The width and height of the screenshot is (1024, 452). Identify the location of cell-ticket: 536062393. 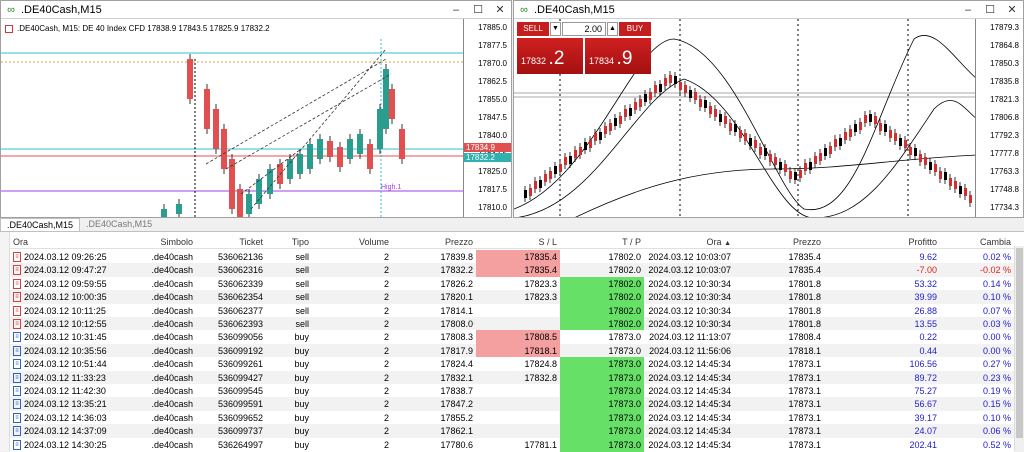
(240, 324).